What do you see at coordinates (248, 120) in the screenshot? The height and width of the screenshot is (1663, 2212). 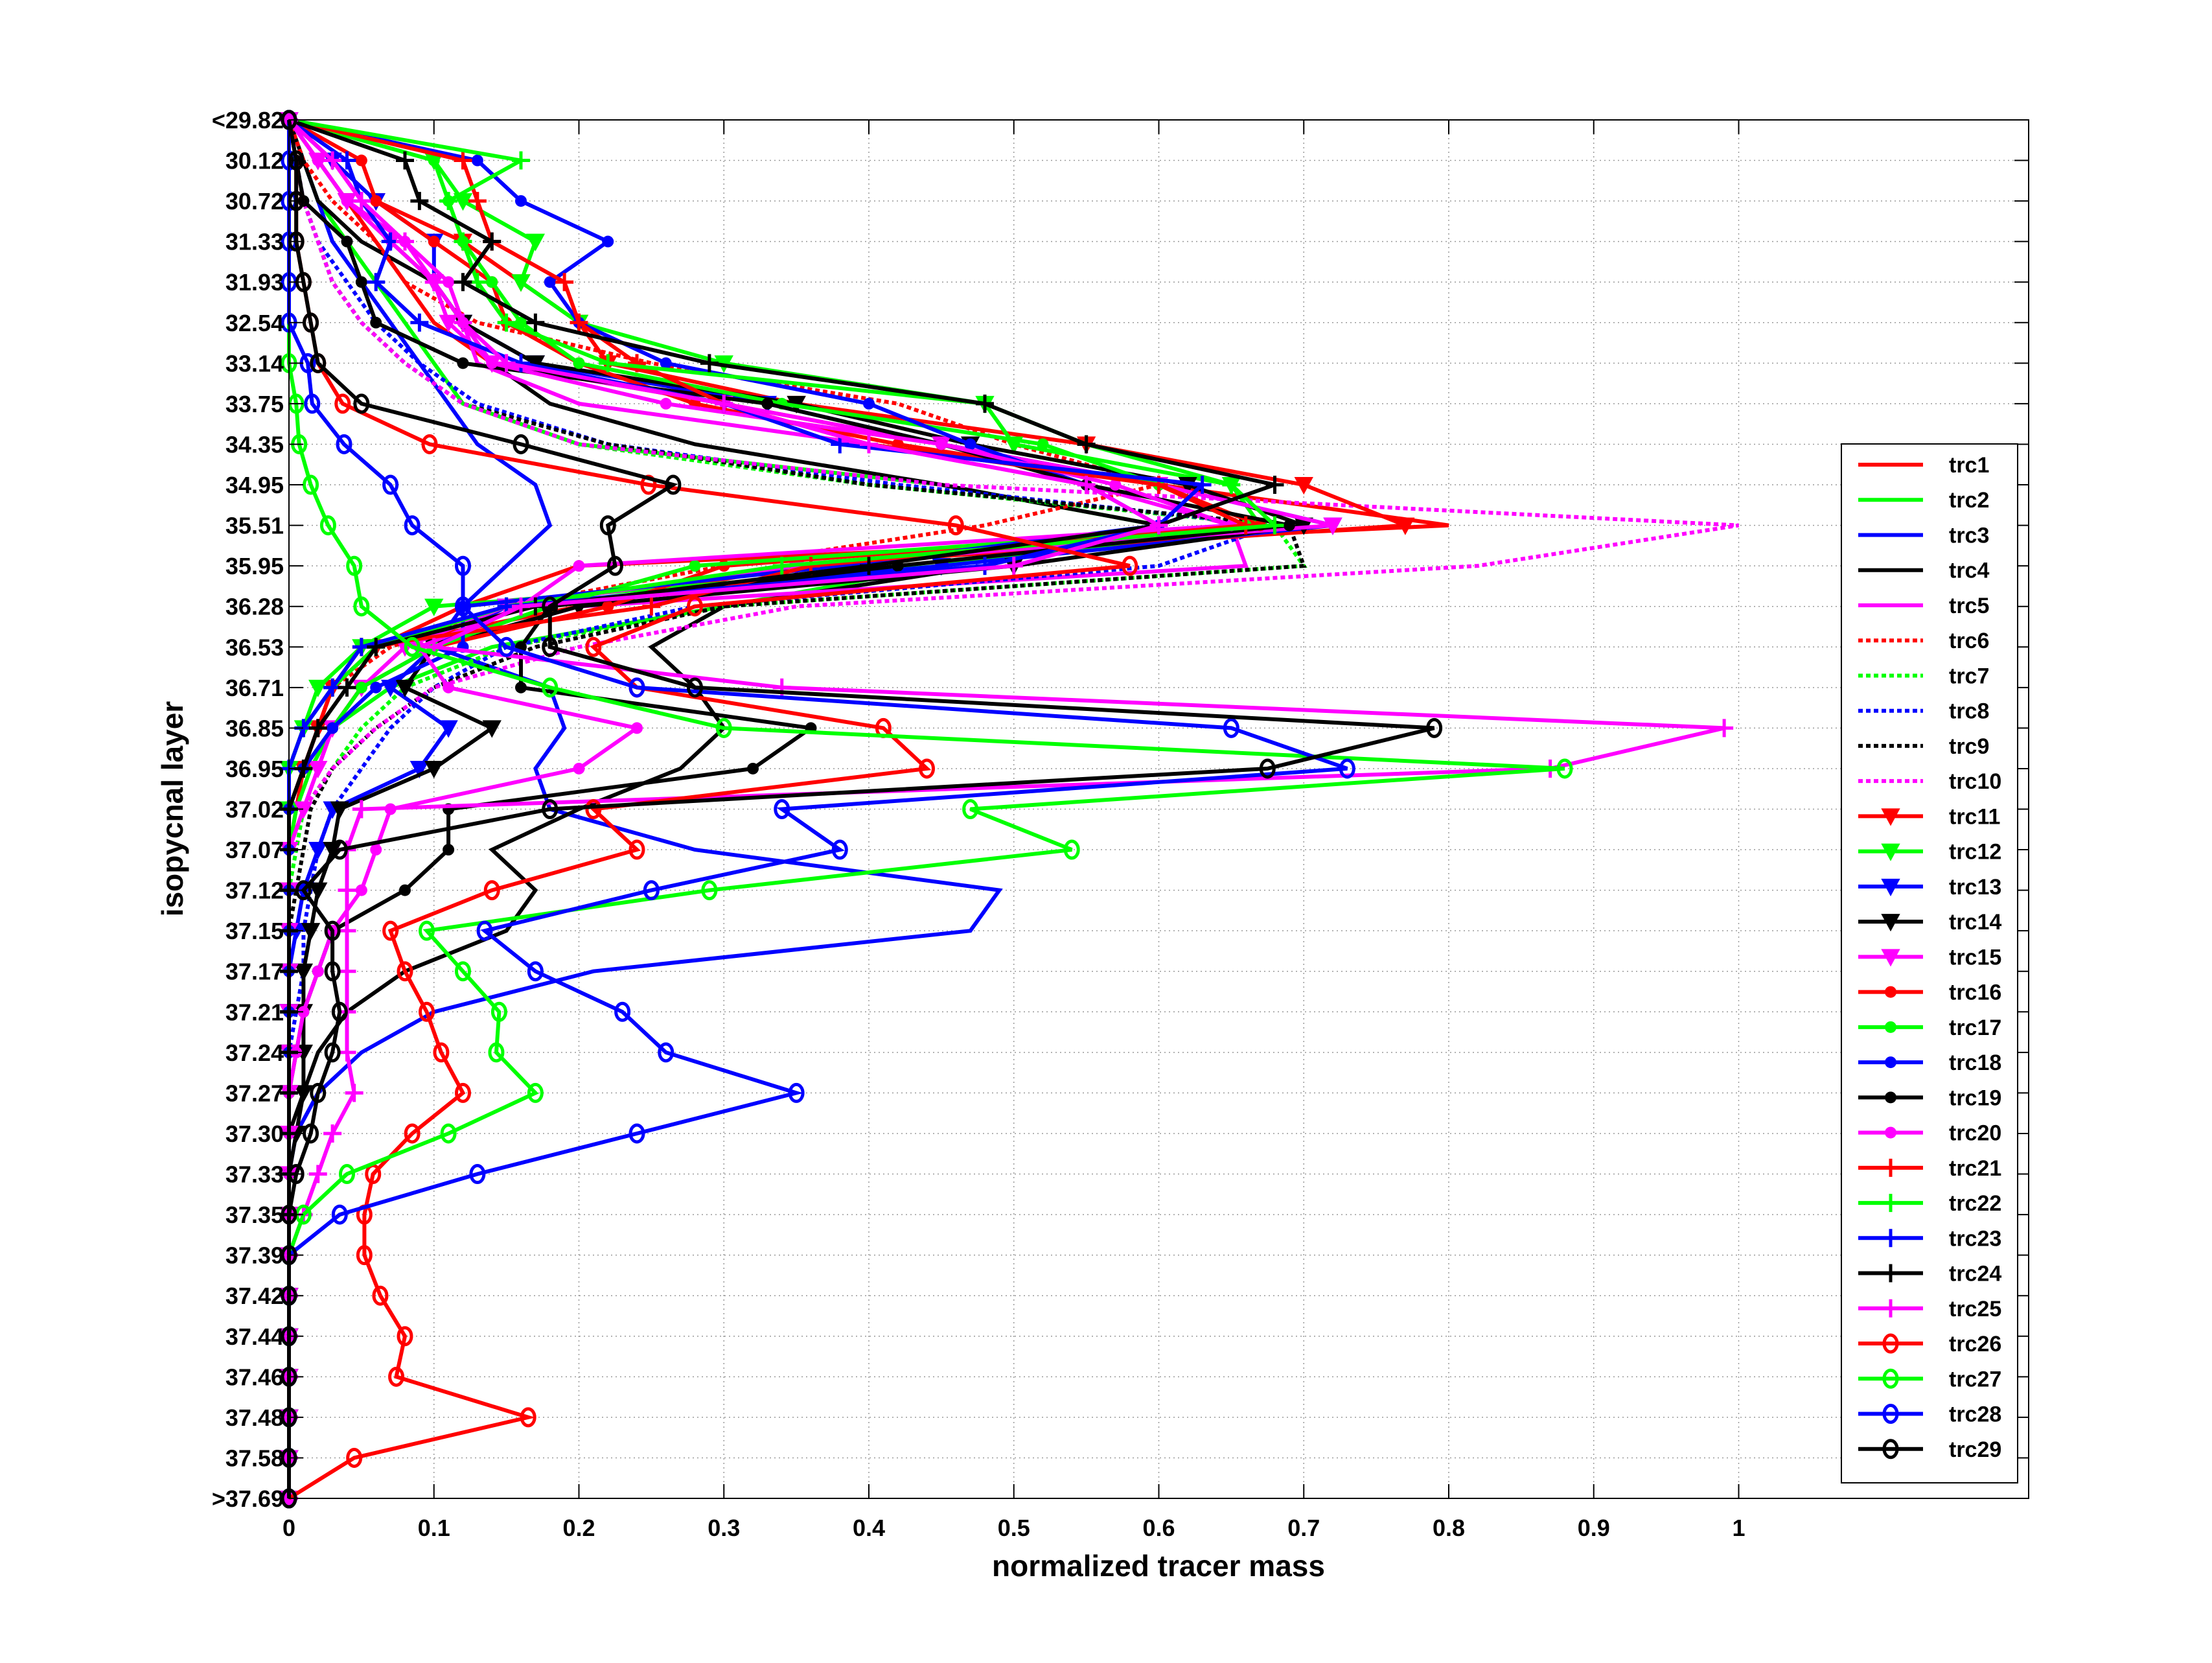 I see `y-tick-label: <29.82` at bounding box center [248, 120].